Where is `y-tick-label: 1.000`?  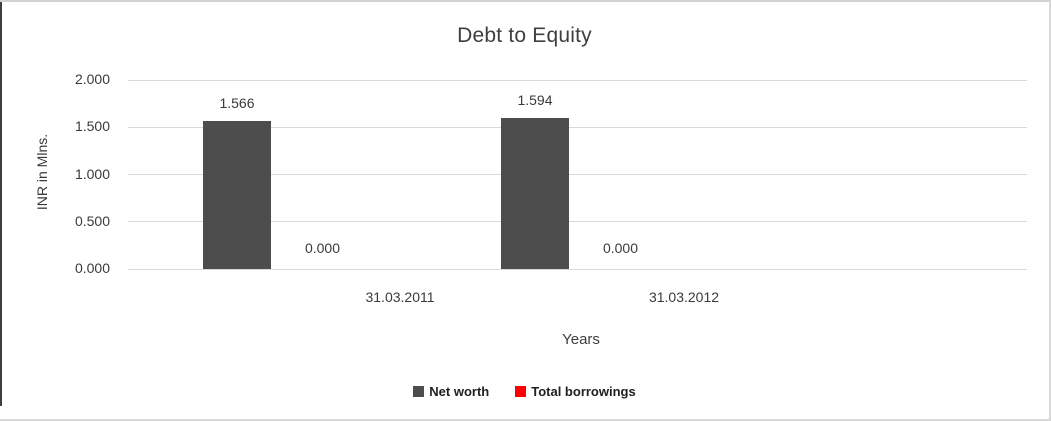 y-tick-label: 1.000 is located at coordinates (92, 173).